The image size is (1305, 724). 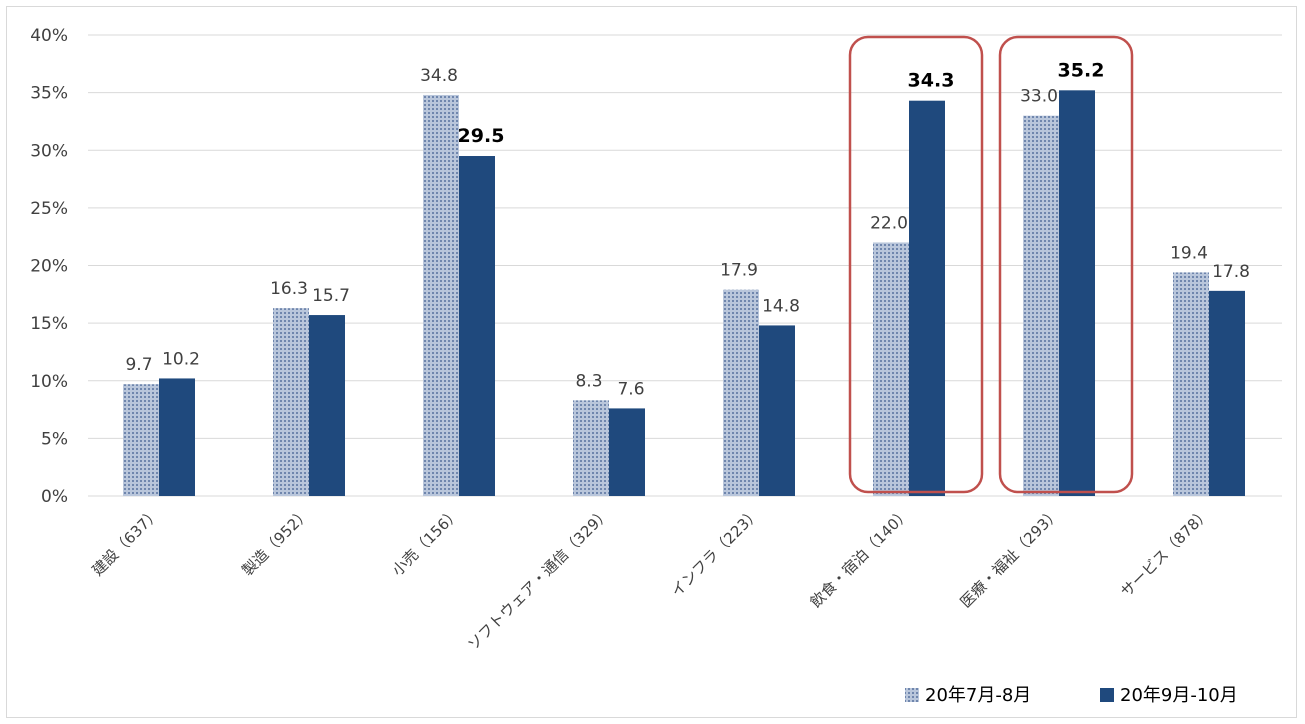 I want to click on data-label-series-1: 8.3, so click(x=588, y=381).